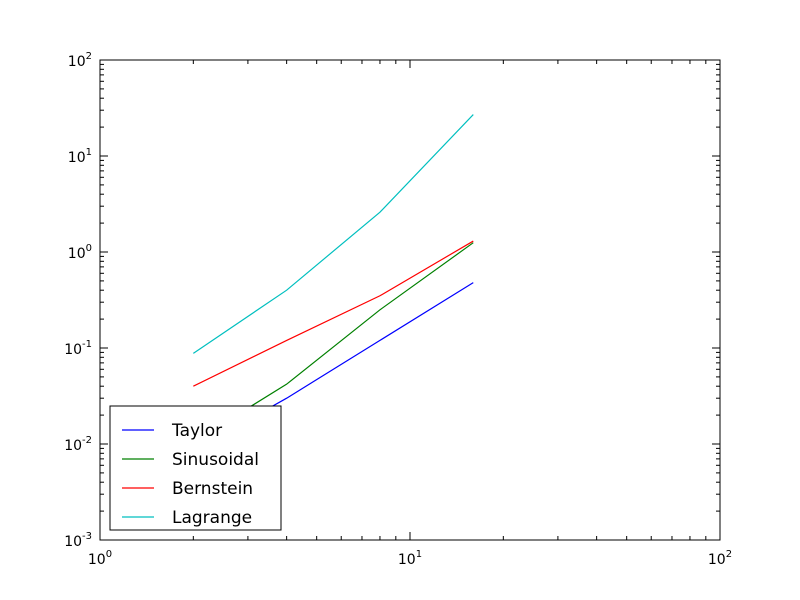  Describe the element at coordinates (78, 348) in the screenshot. I see `y-tick-label: 10⁻¹` at that location.